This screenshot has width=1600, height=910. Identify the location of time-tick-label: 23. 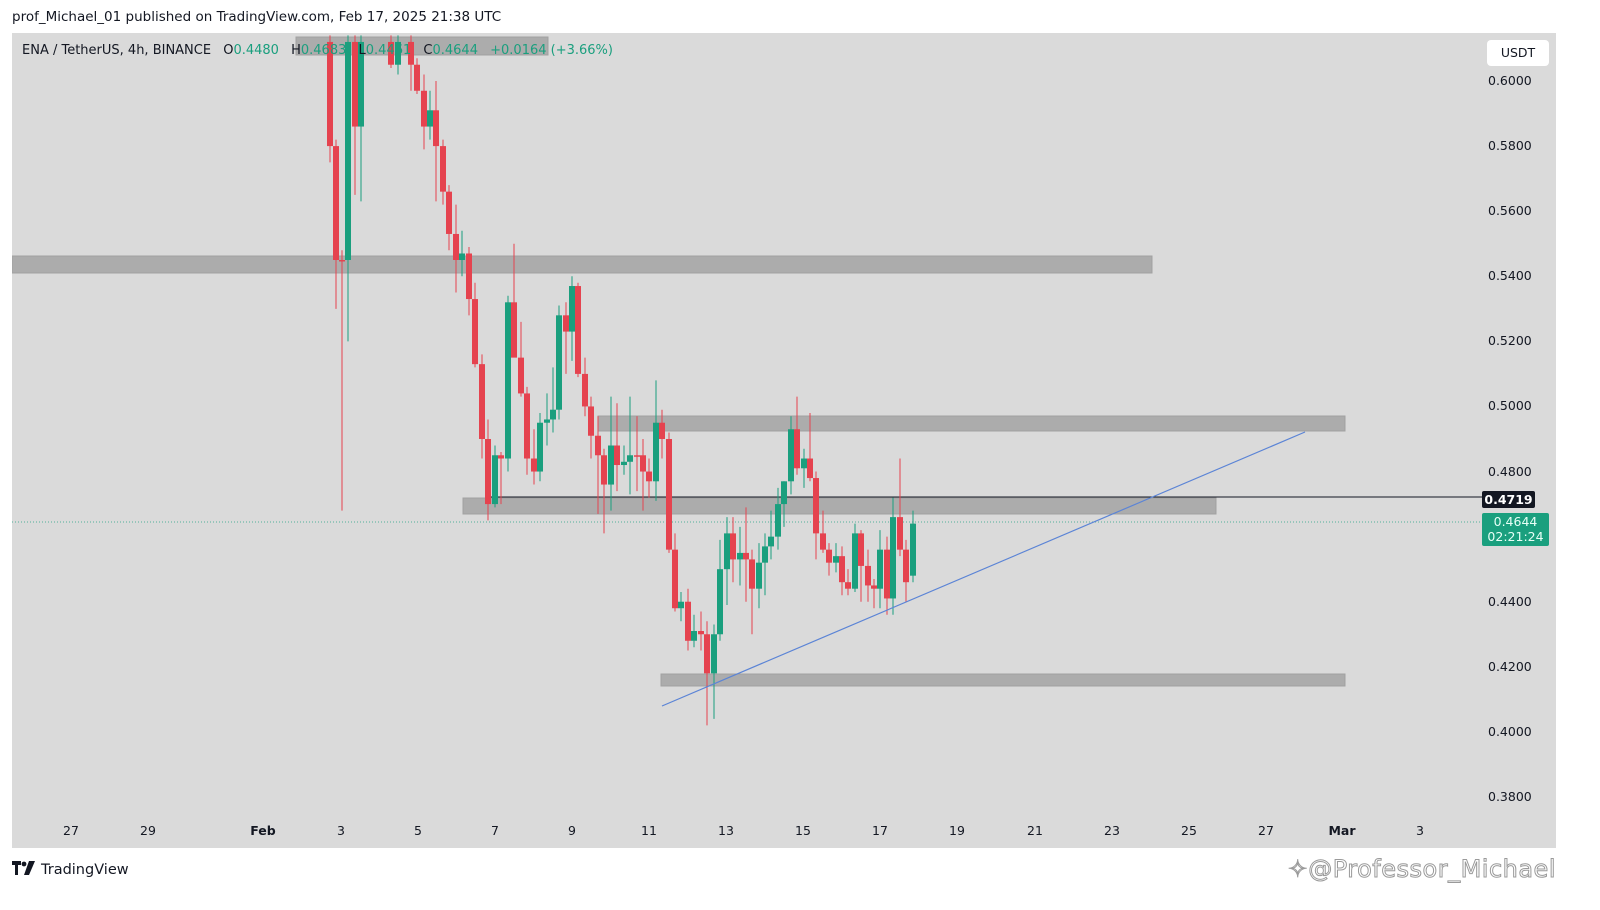
(1112, 830).